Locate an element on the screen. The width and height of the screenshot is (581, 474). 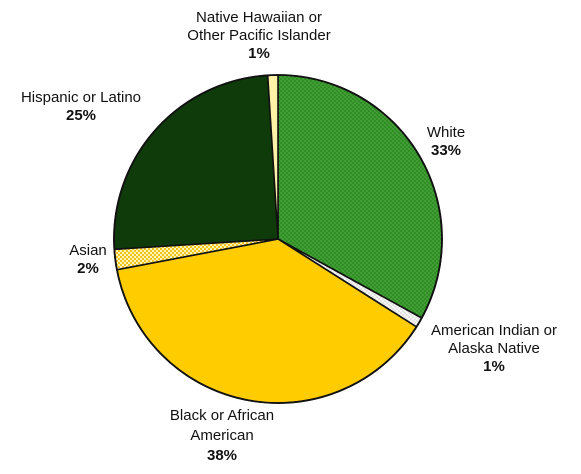
percent-label: 33% is located at coordinates (446, 150).